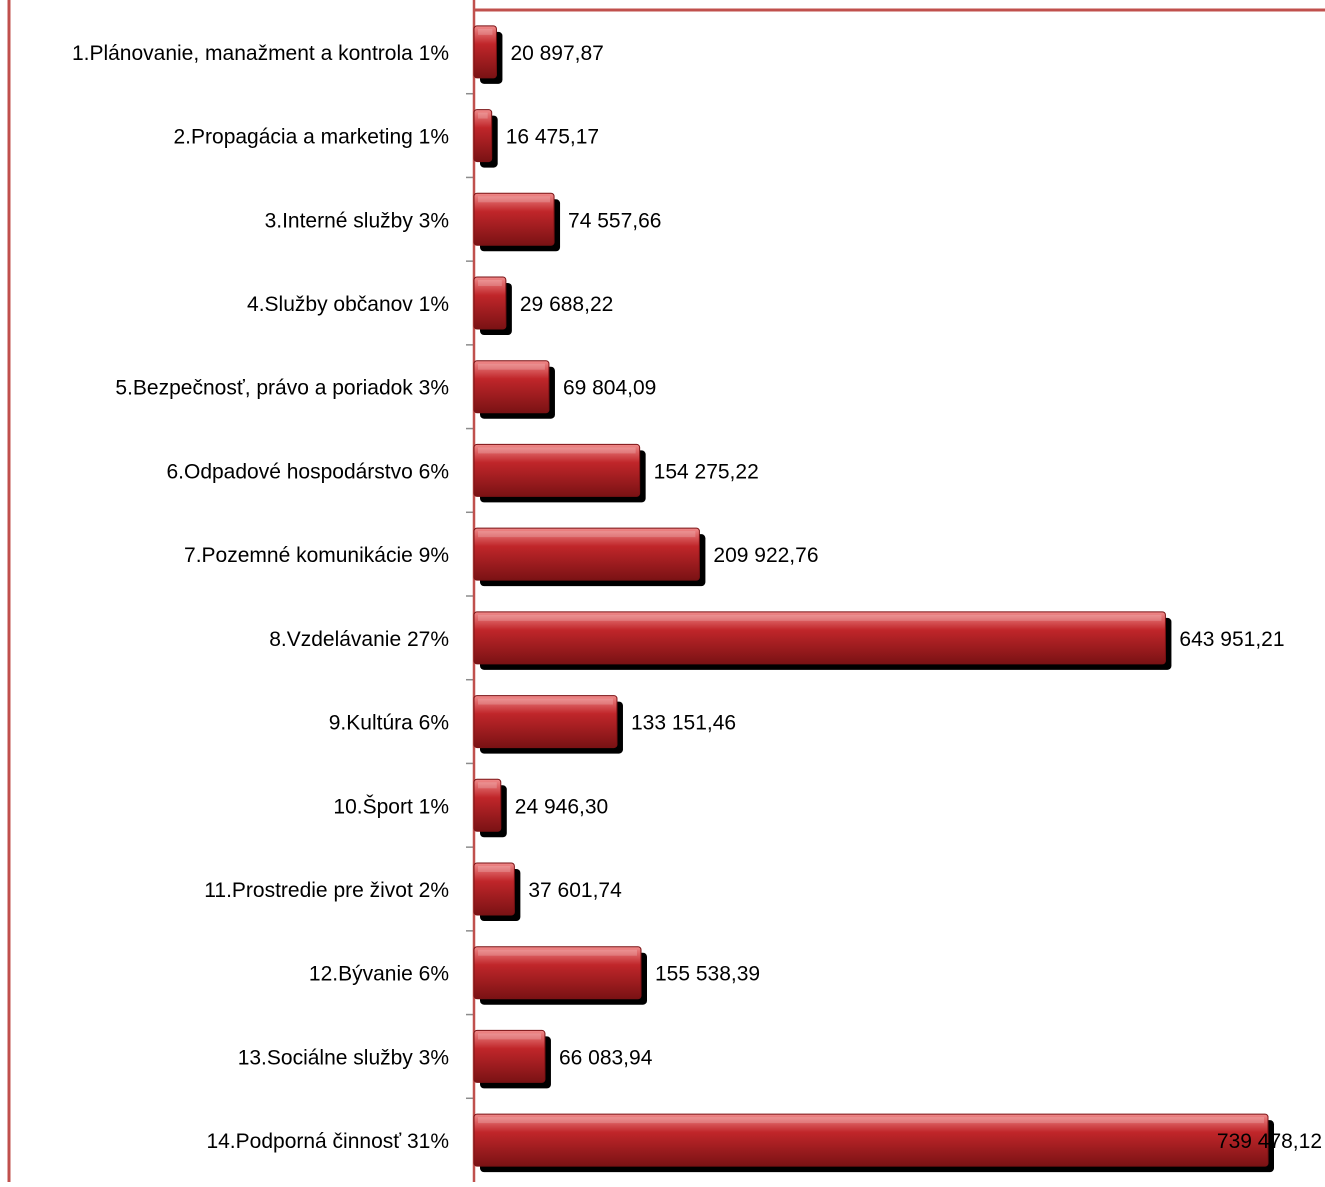 This screenshot has height=1187, width=1325. Describe the element at coordinates (1231, 639) in the screenshot. I see `value-label: 643 951,21` at that location.